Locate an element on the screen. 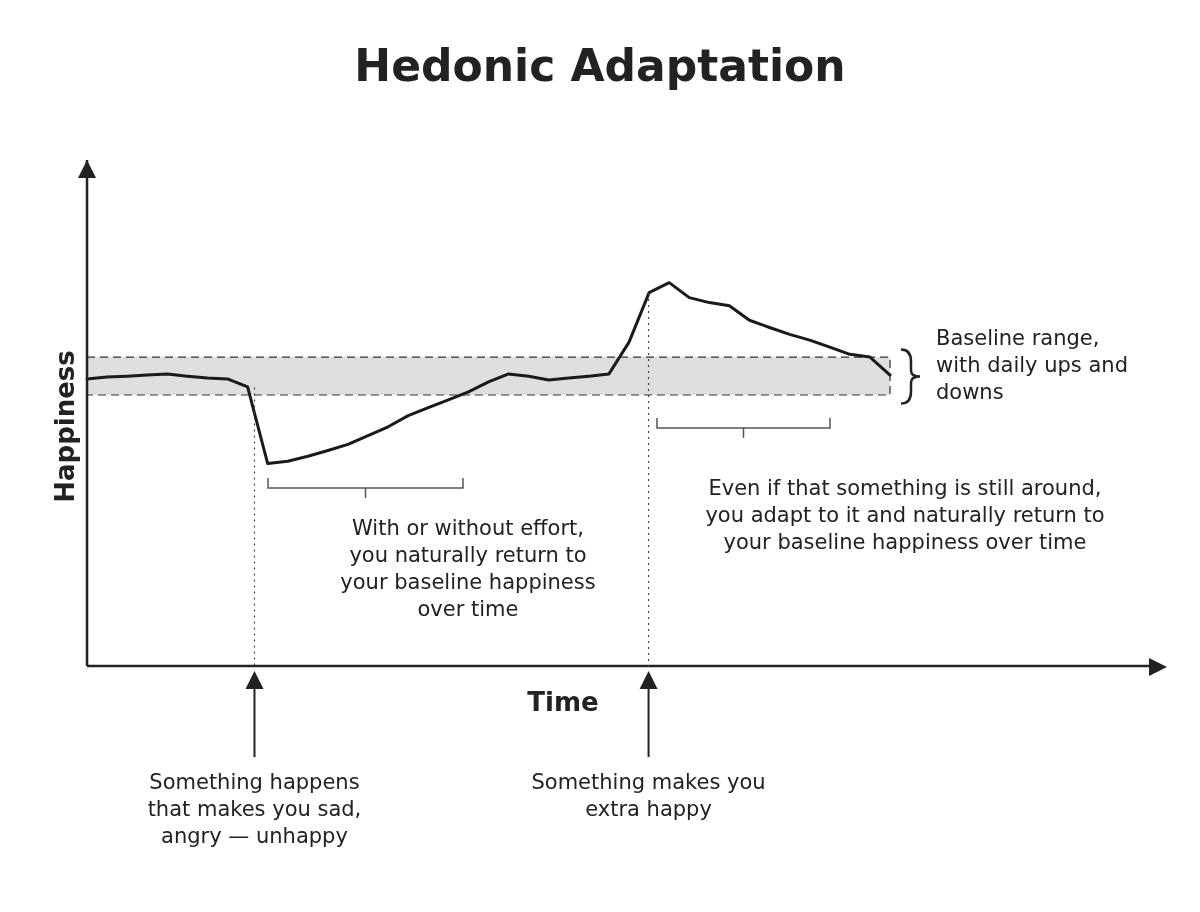 Image resolution: width=1200 pixels, height=912 pixels. annotation: Even if that something is still around, you adapt to it and naturally return to your baseline happiness over time is located at coordinates (905, 515).